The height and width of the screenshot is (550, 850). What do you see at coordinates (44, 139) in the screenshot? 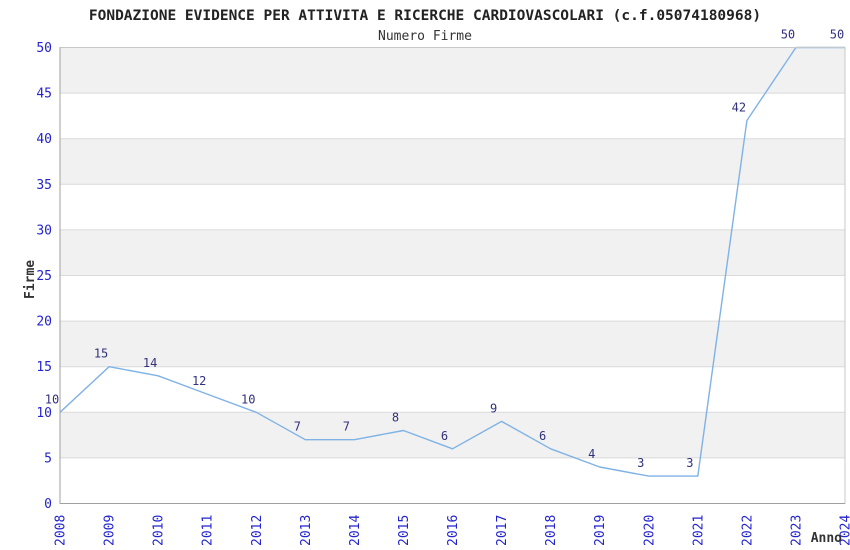
I see `y-tick-label: 40` at bounding box center [44, 139].